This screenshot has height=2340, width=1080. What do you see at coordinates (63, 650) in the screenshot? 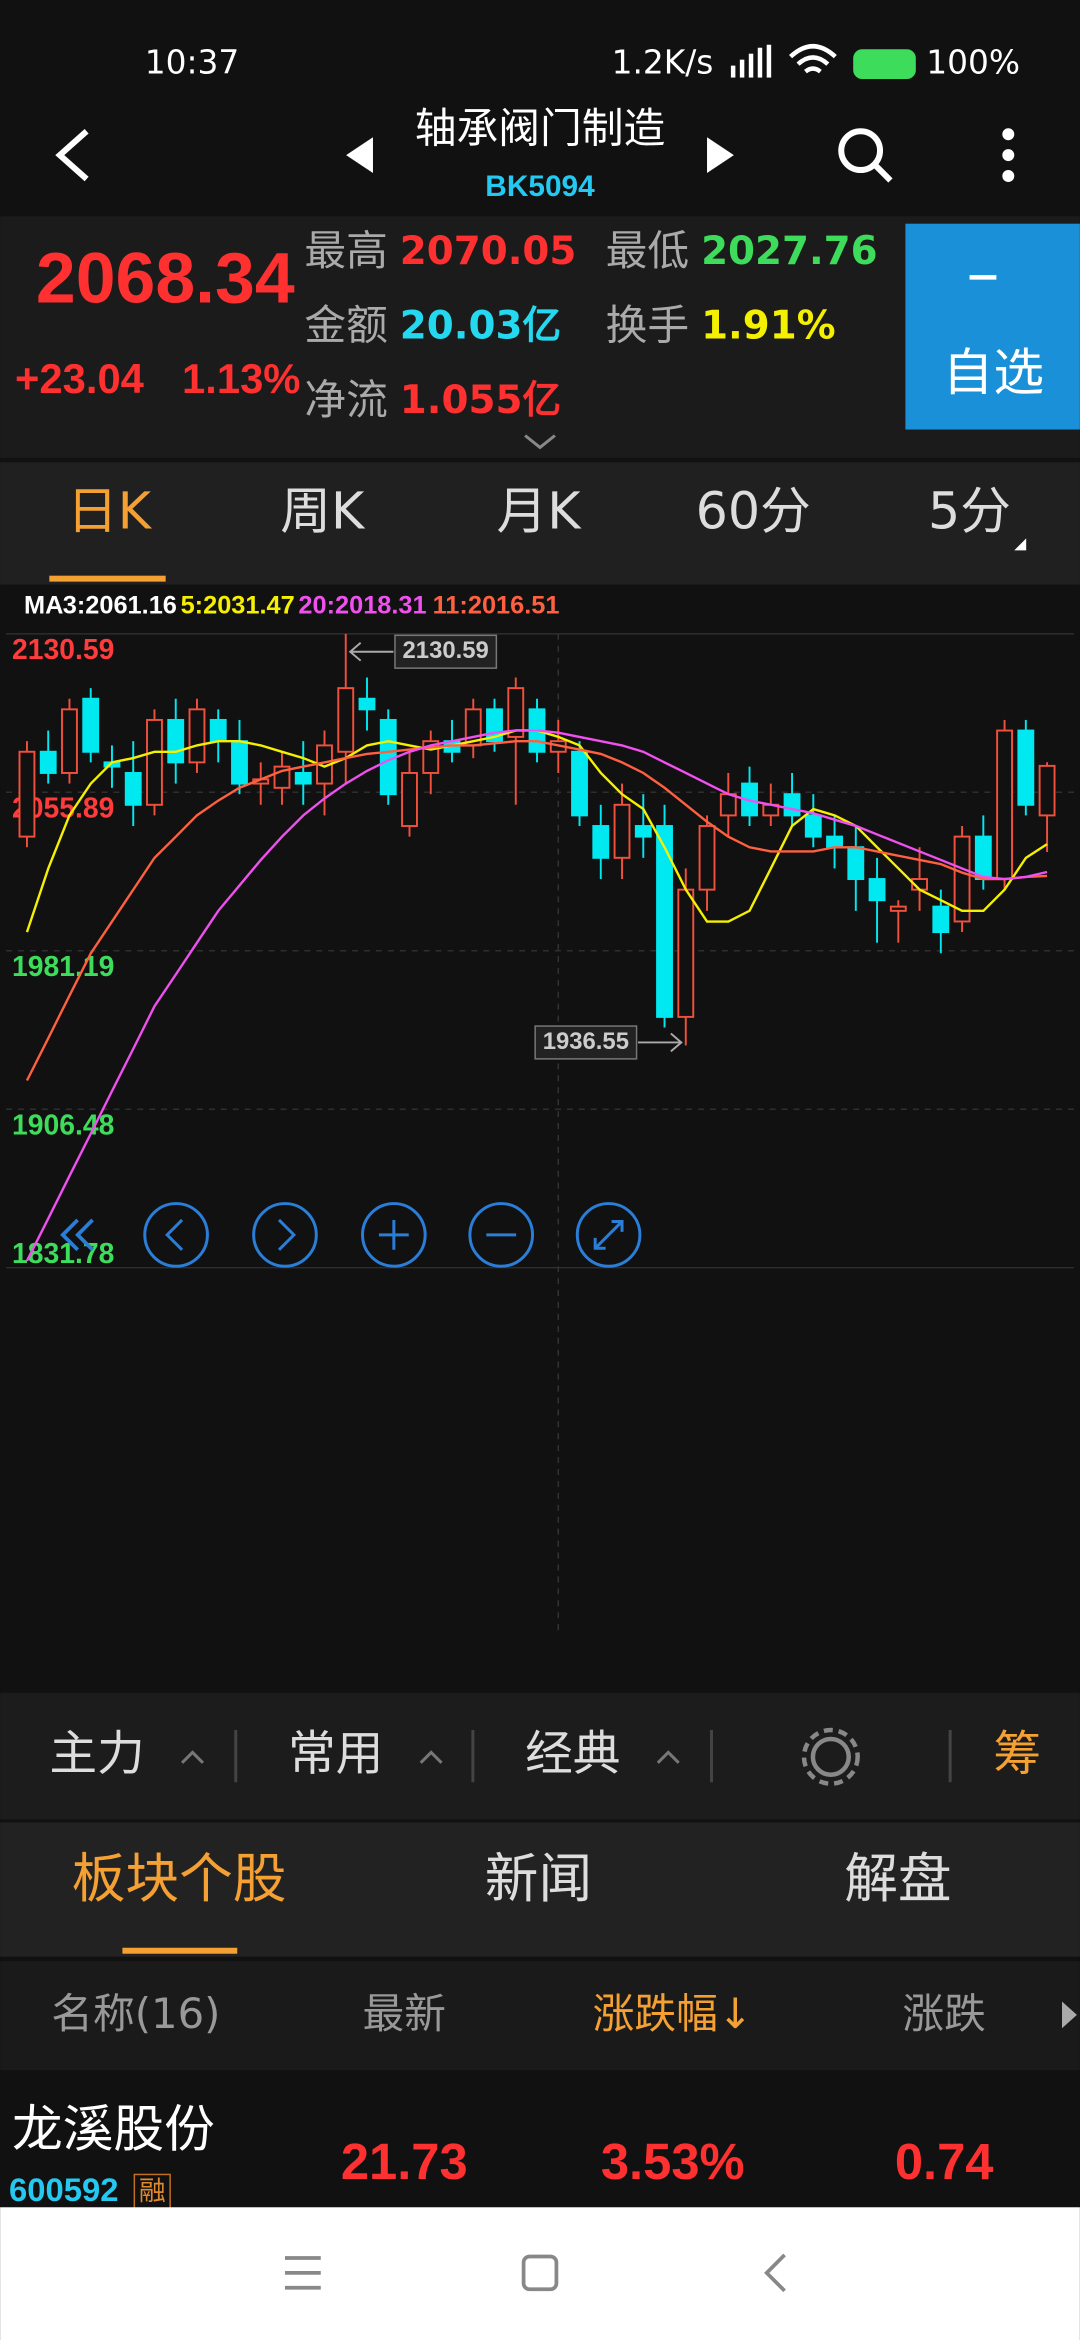
I see `y-tick-label: 2130.59` at bounding box center [63, 650].